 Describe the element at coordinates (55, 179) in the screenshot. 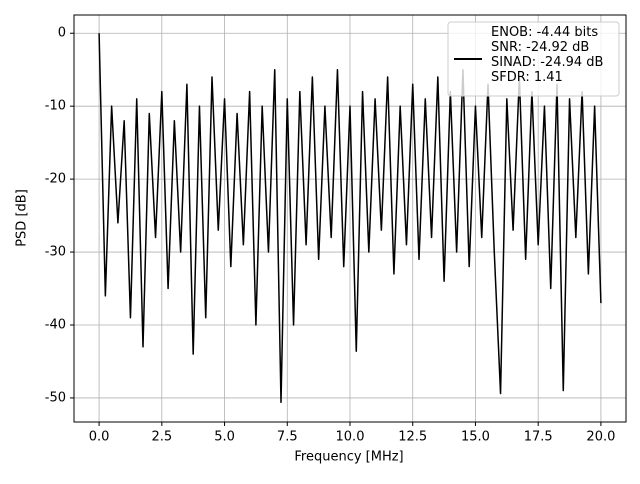

I see `y-tick-label: -20` at that location.